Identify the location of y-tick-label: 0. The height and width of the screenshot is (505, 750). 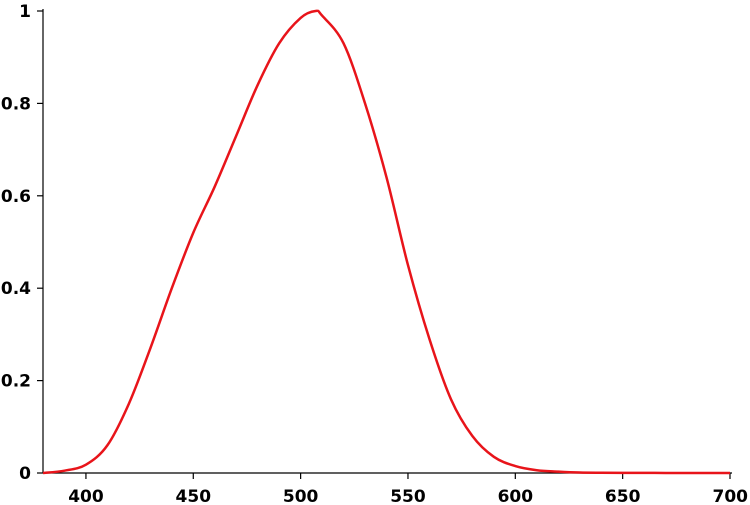
(25, 474).